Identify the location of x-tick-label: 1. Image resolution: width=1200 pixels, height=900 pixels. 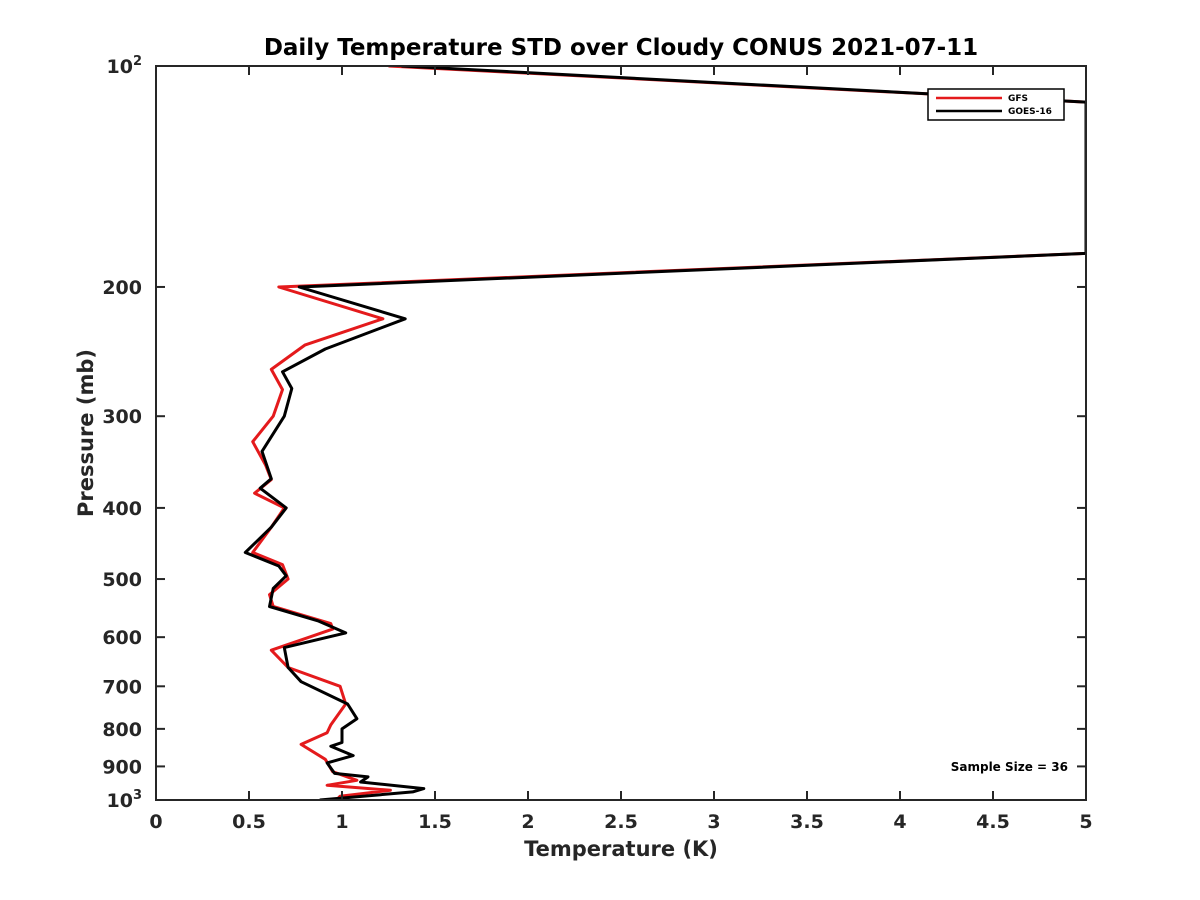
(341, 822).